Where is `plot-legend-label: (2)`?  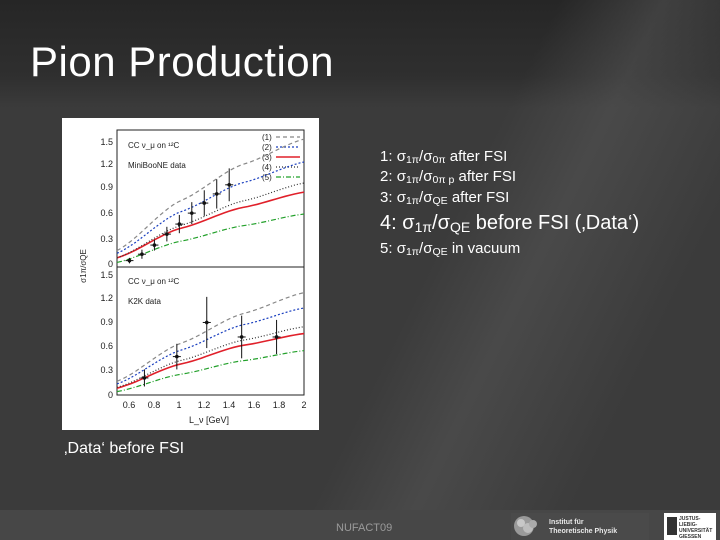
plot-legend-label: (2) is located at coordinates (267, 147).